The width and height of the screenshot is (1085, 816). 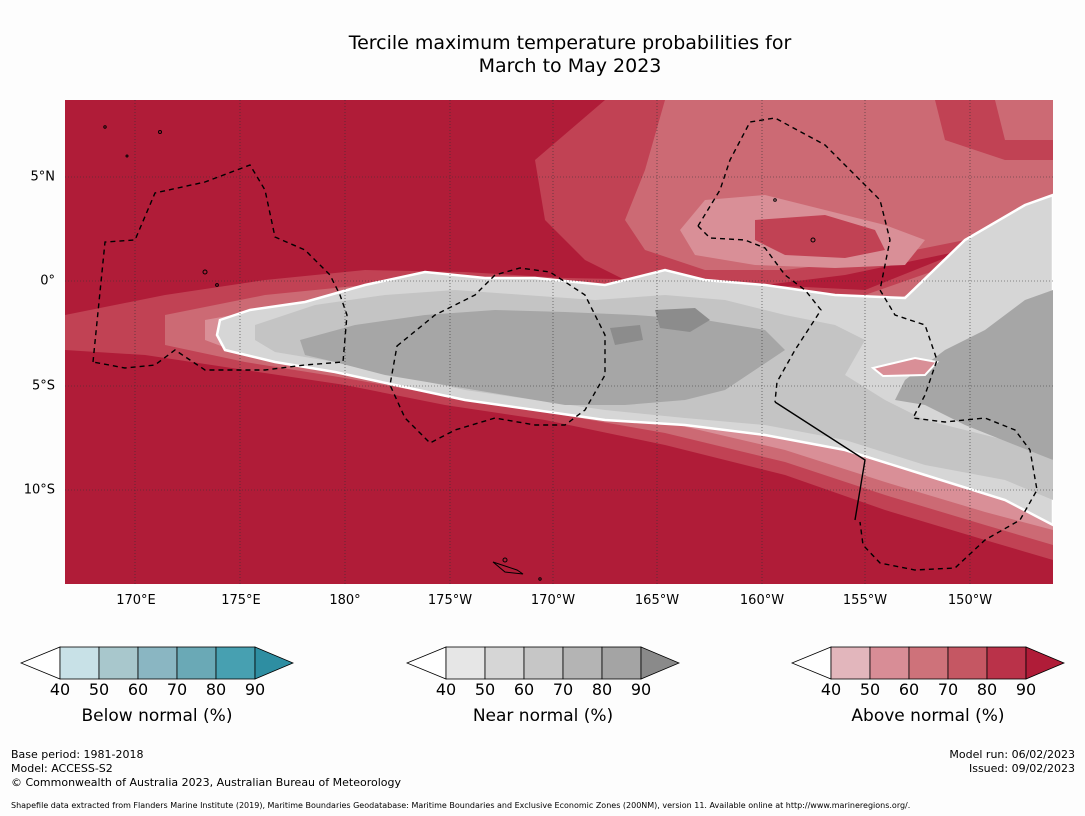 I want to click on x-tick: 150°W, so click(x=970, y=600).